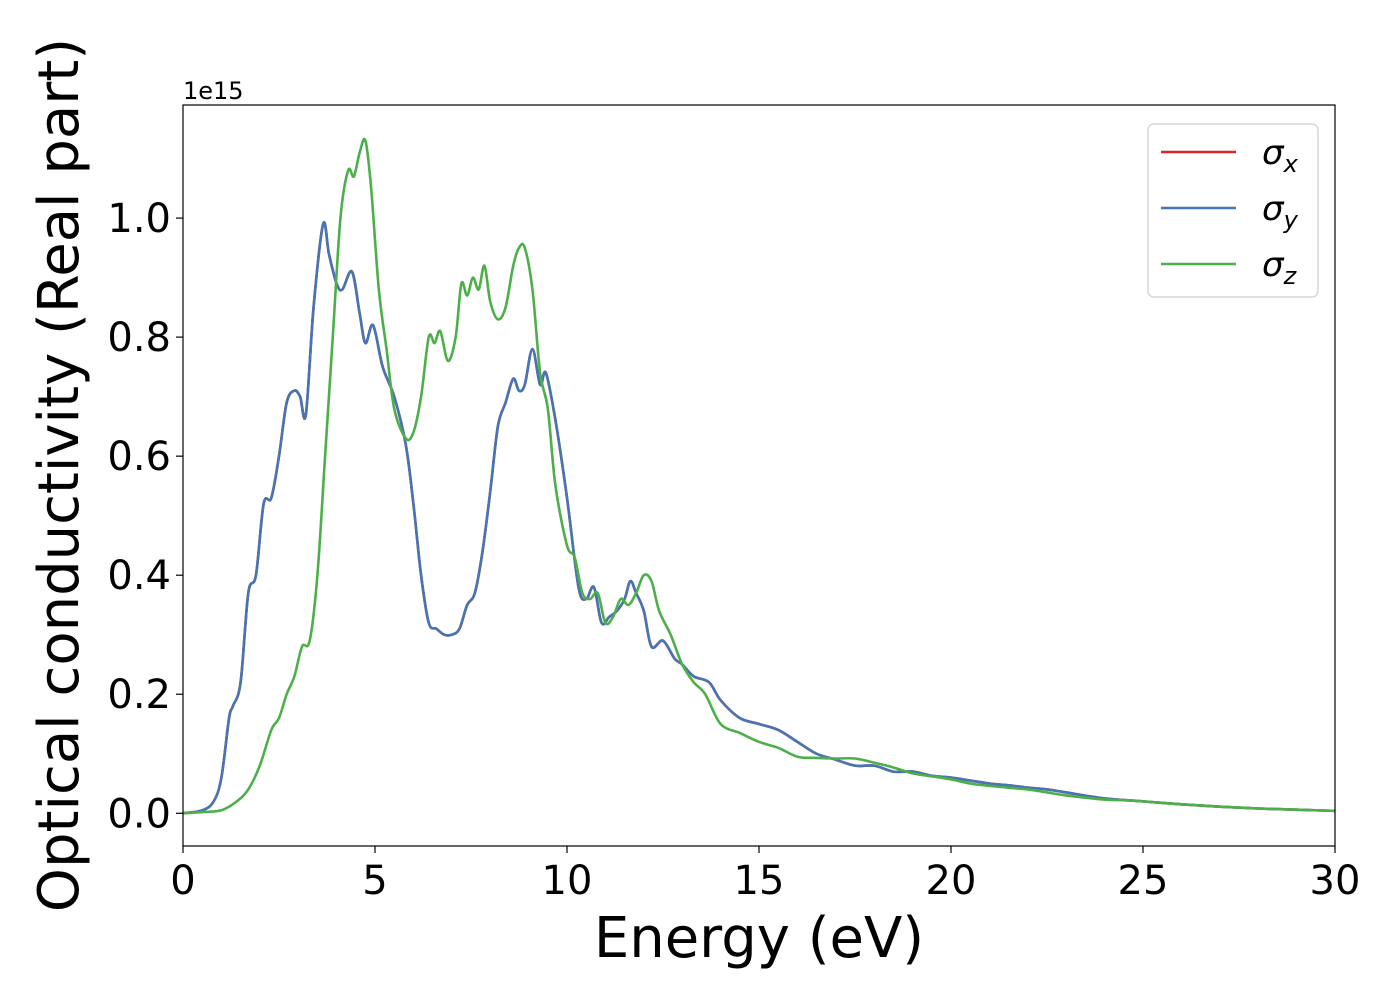  Describe the element at coordinates (1233, 210) in the screenshot. I see `legend-frame` at that location.